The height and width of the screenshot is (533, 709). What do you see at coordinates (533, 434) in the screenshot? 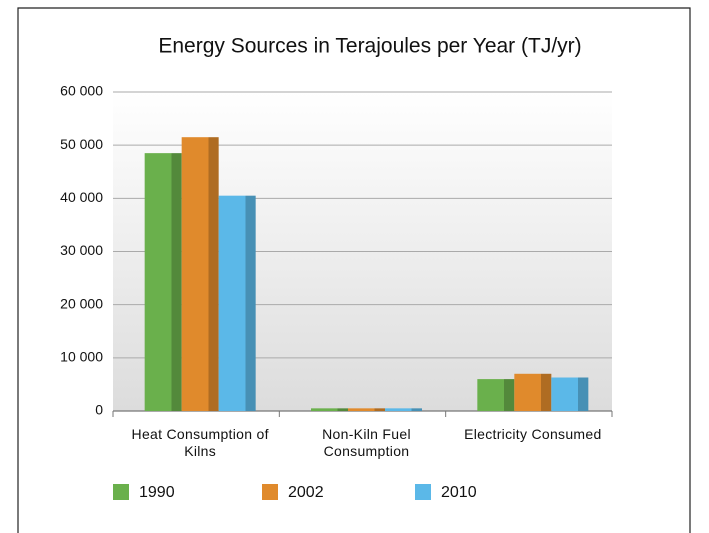
I see `x-tick-label: Electricity Consumed` at bounding box center [533, 434].